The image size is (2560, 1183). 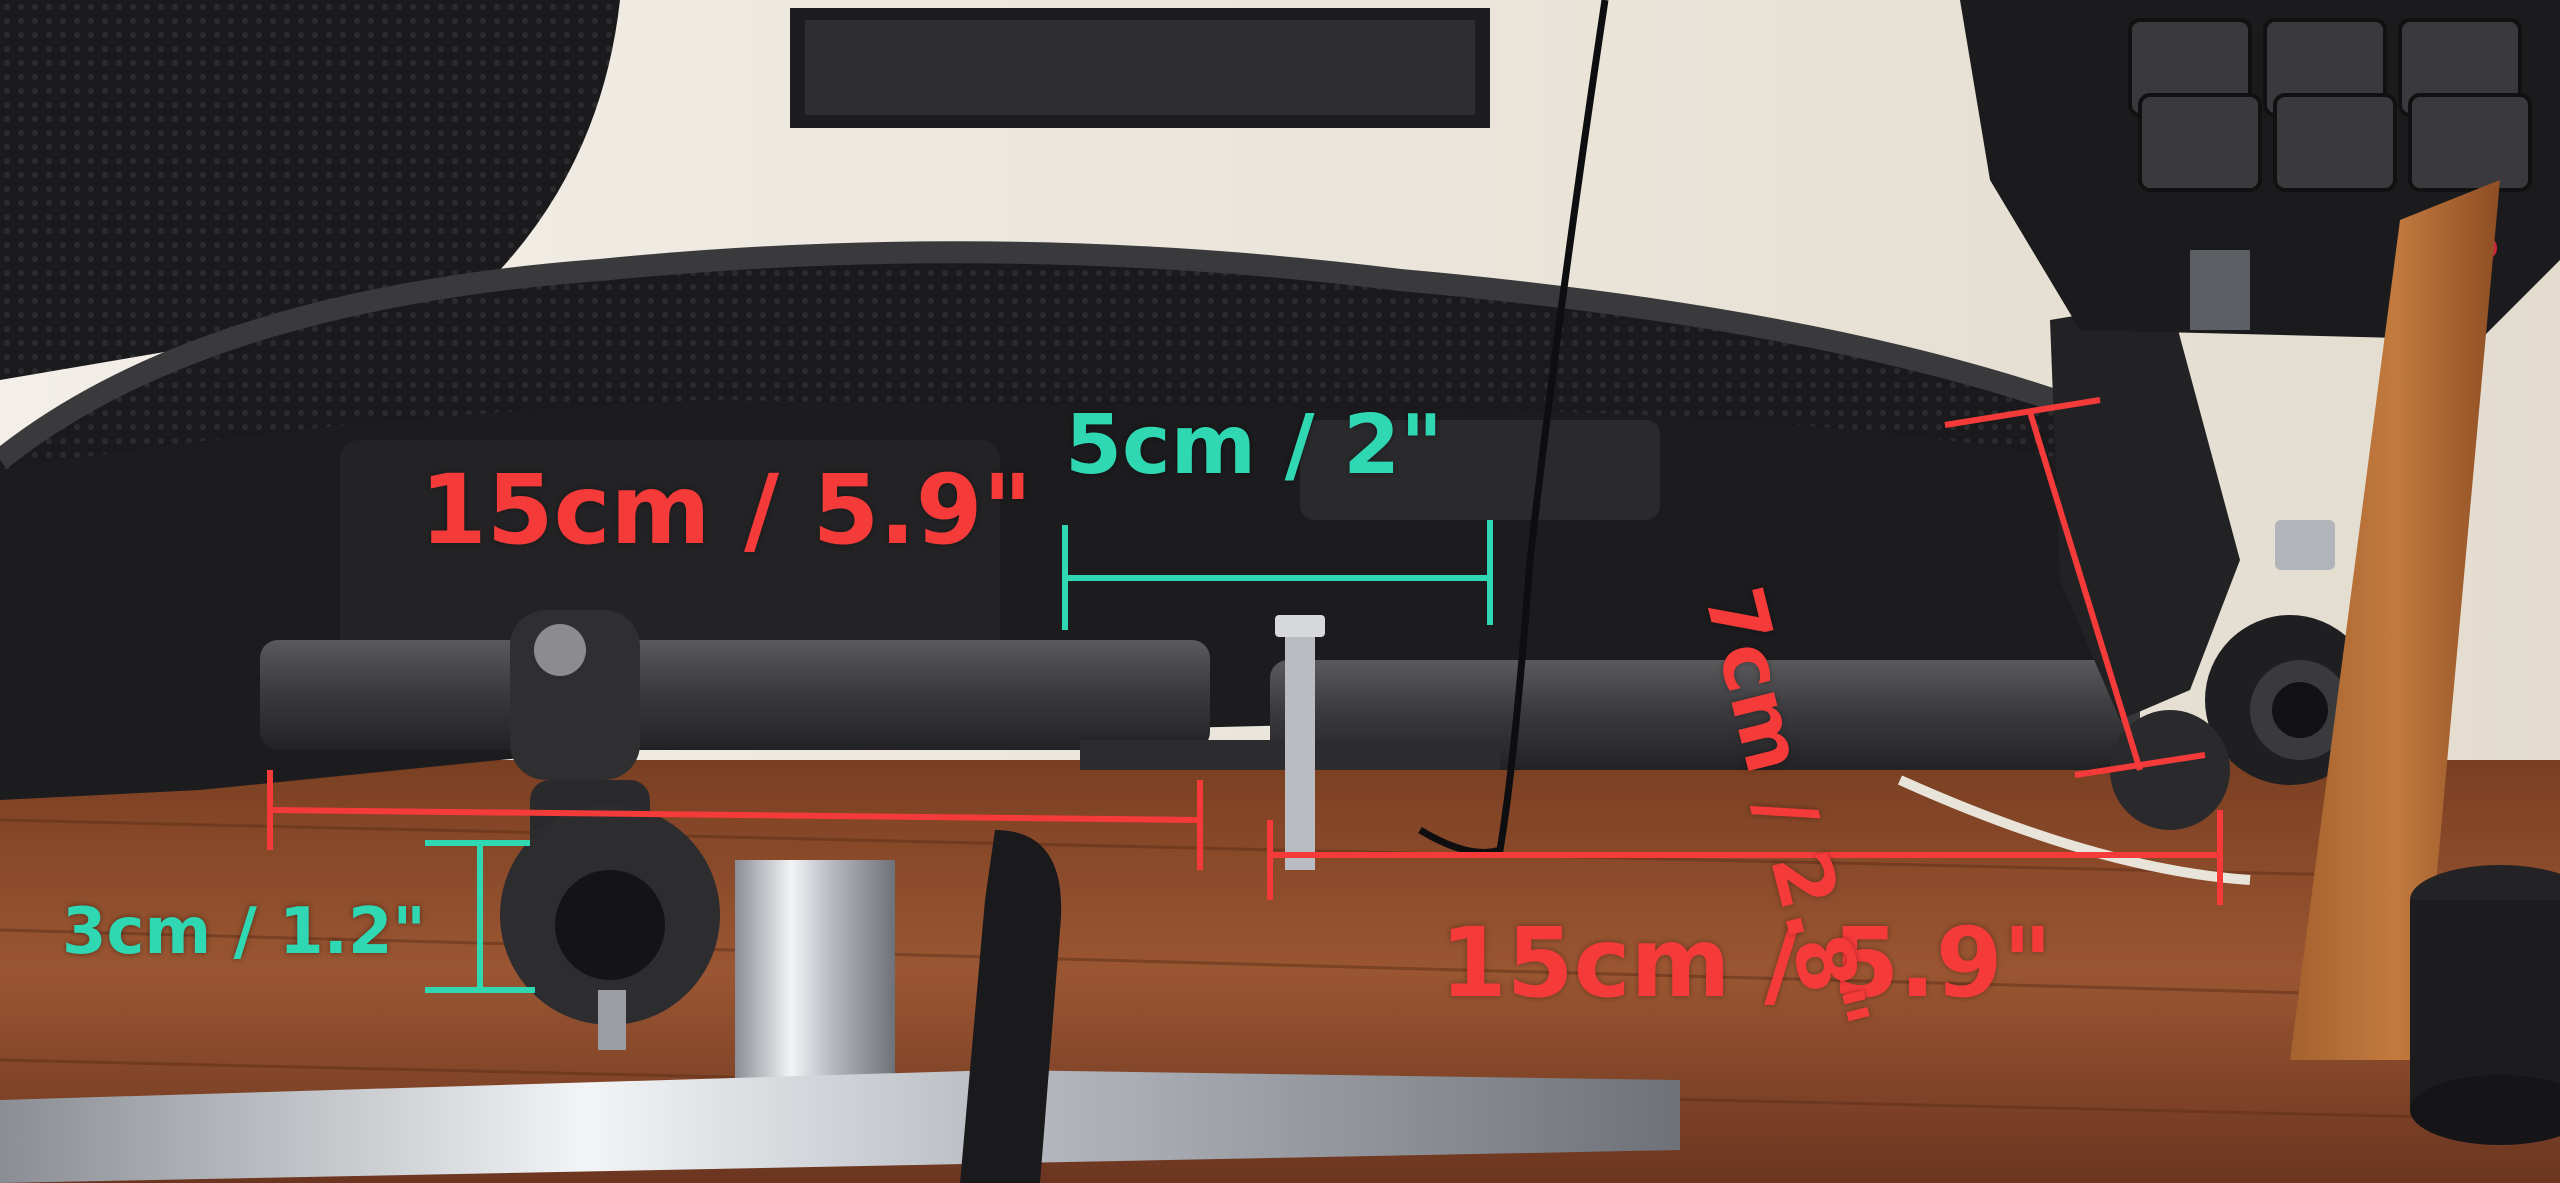 What do you see at coordinates (726, 510) in the screenshot?
I see `left-arm-length-label: 15cm / 5.9"` at bounding box center [726, 510].